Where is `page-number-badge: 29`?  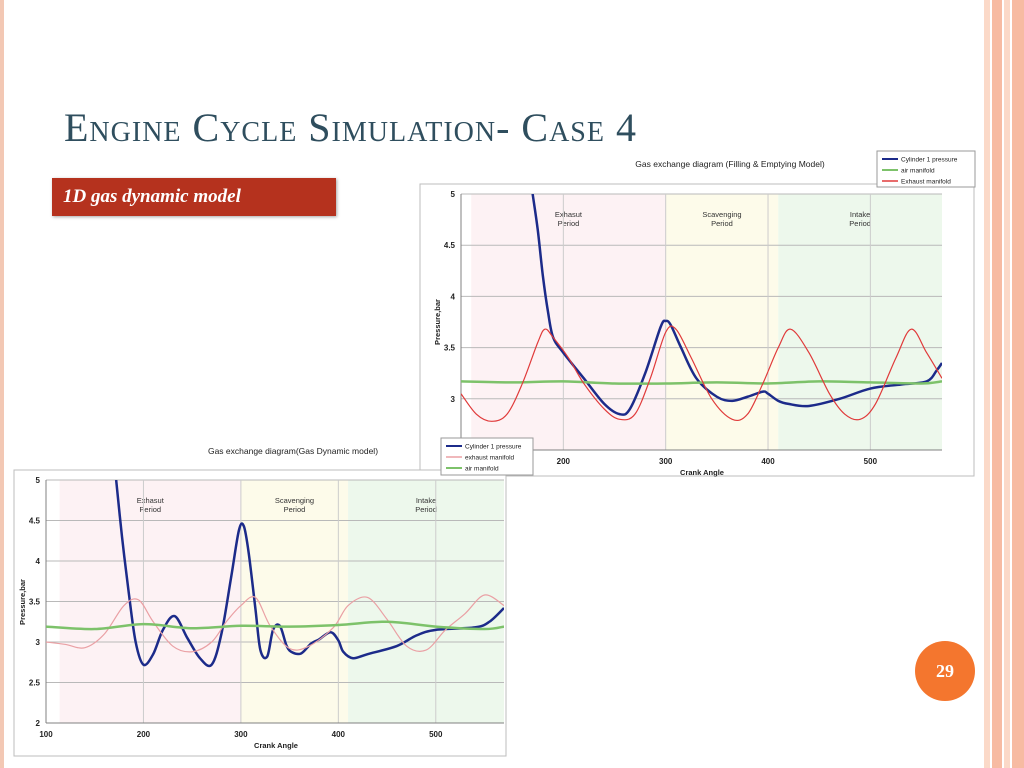
page-number-badge: 29 is located at coordinates (945, 671).